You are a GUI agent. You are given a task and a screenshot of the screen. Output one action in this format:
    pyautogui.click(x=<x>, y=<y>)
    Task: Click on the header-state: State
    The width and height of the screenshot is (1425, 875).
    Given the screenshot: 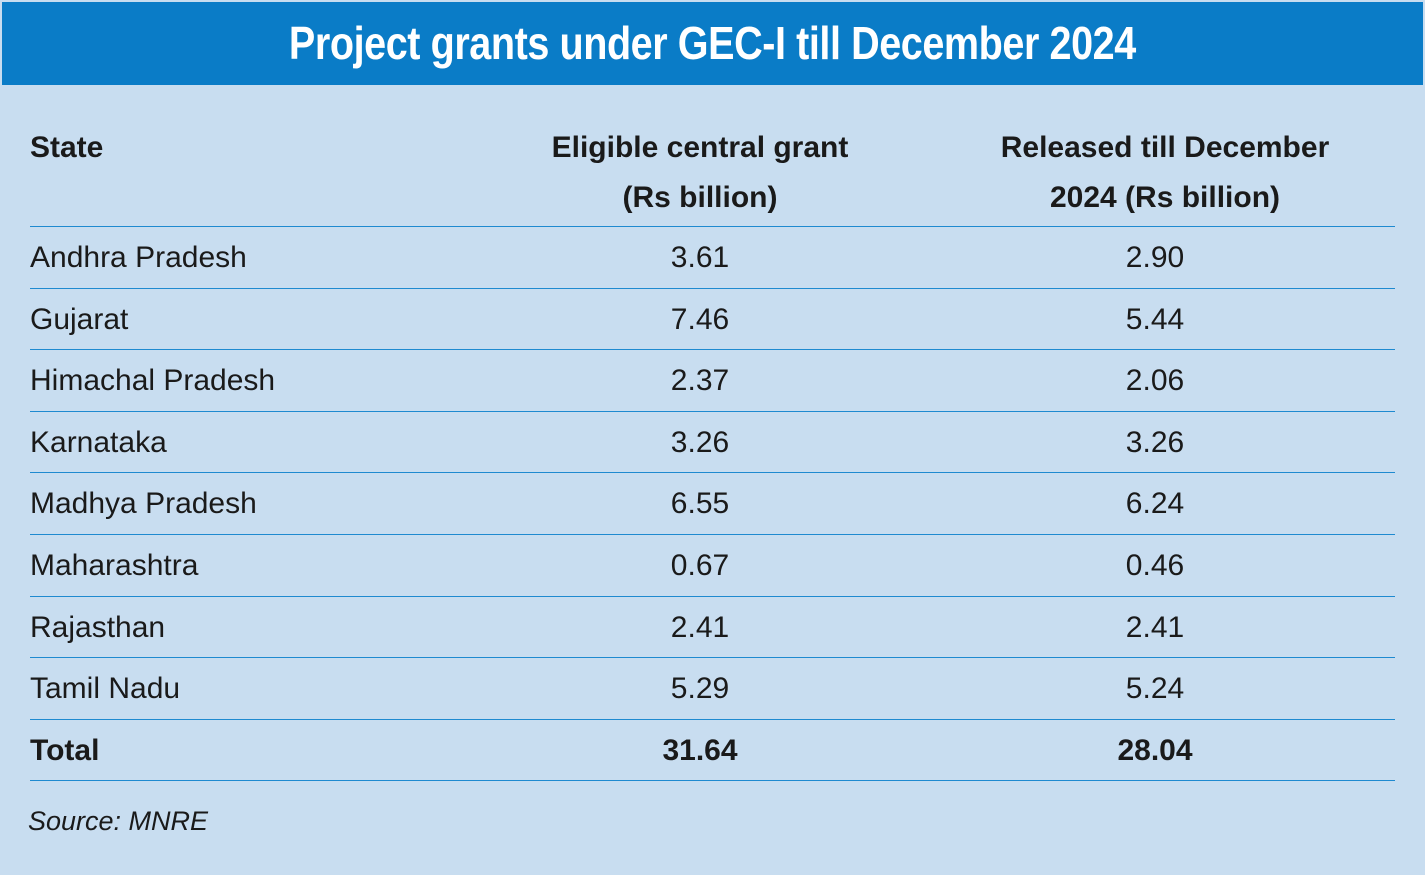 What is the action you would take?
    pyautogui.click(x=66, y=148)
    